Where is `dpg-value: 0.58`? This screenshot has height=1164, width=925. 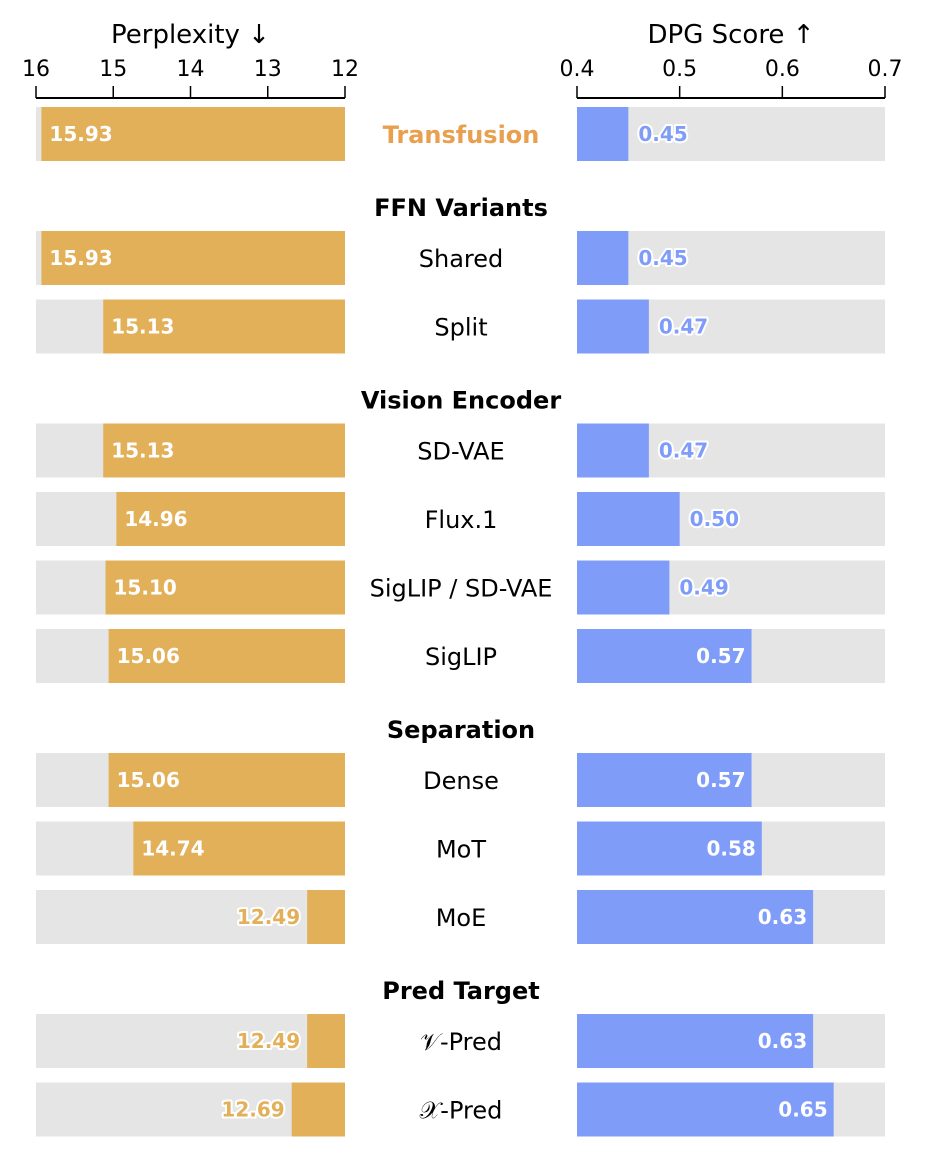
dpg-value: 0.58 is located at coordinates (730, 849).